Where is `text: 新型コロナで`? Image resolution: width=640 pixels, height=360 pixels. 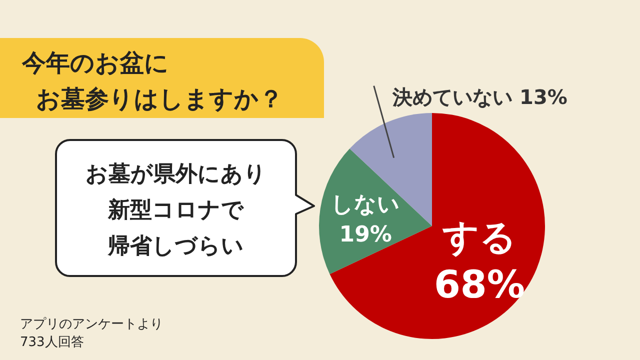 text: 新型コロナで is located at coordinates (175, 210).